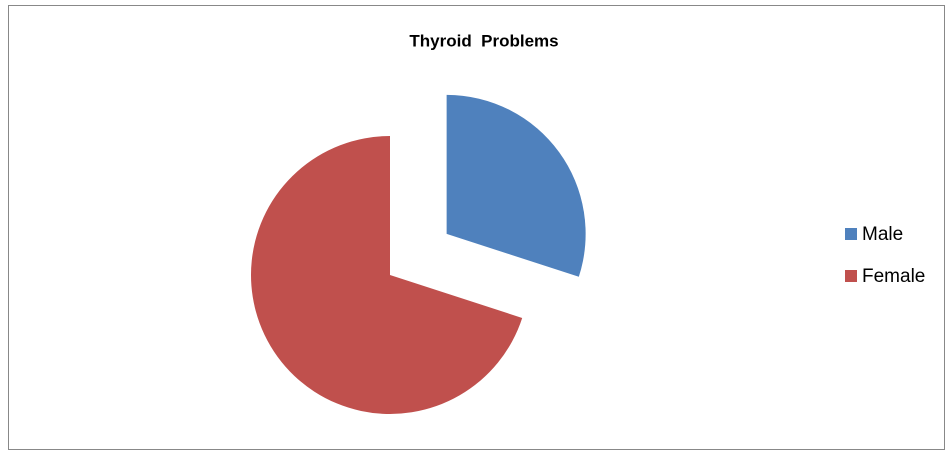 Image resolution: width=949 pixels, height=453 pixels. Describe the element at coordinates (882, 234) in the screenshot. I see `legend-label: Male` at that location.